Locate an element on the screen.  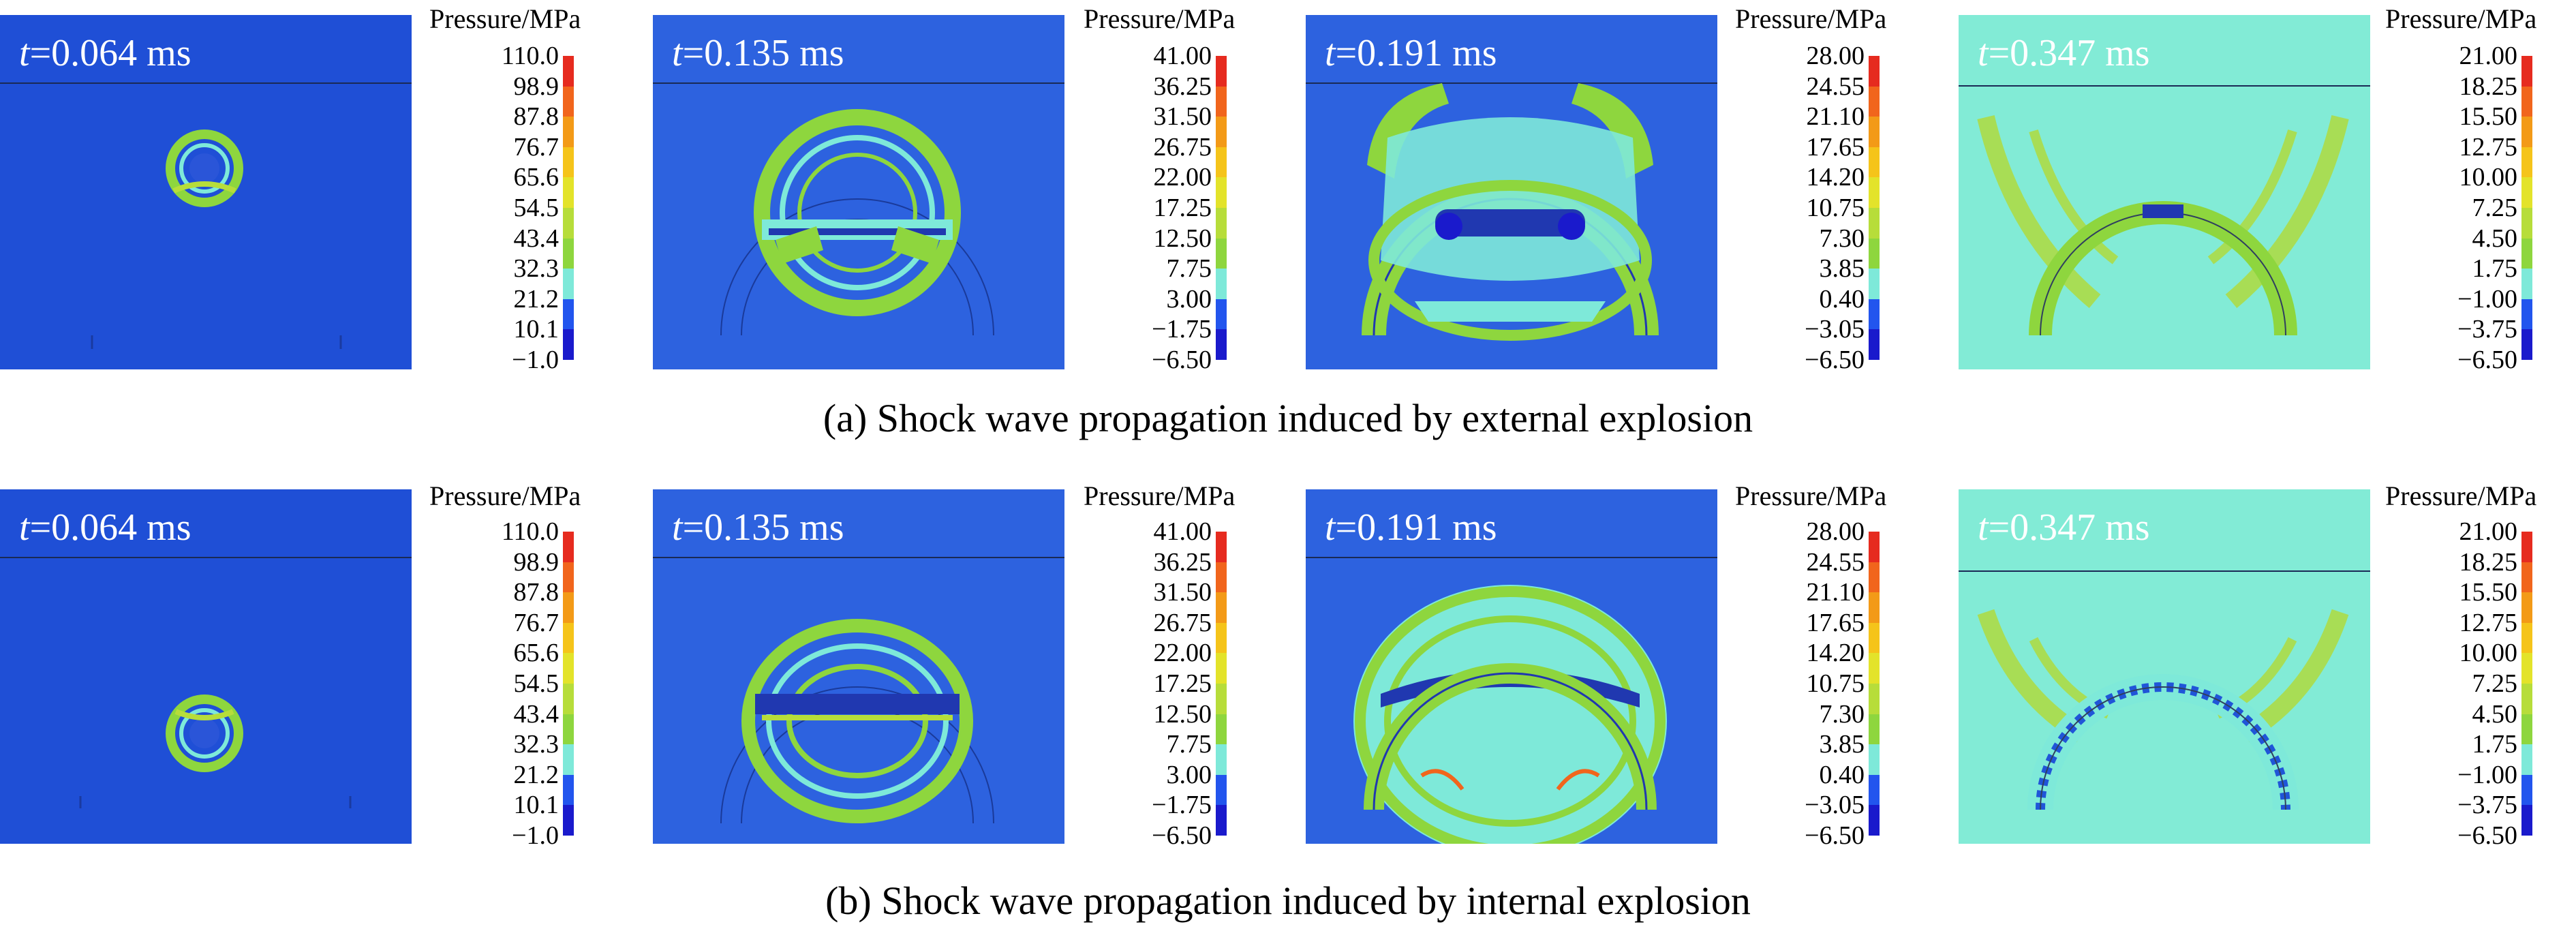
simulation-panel-a1: t=0.064 ms is located at coordinates (206, 192).